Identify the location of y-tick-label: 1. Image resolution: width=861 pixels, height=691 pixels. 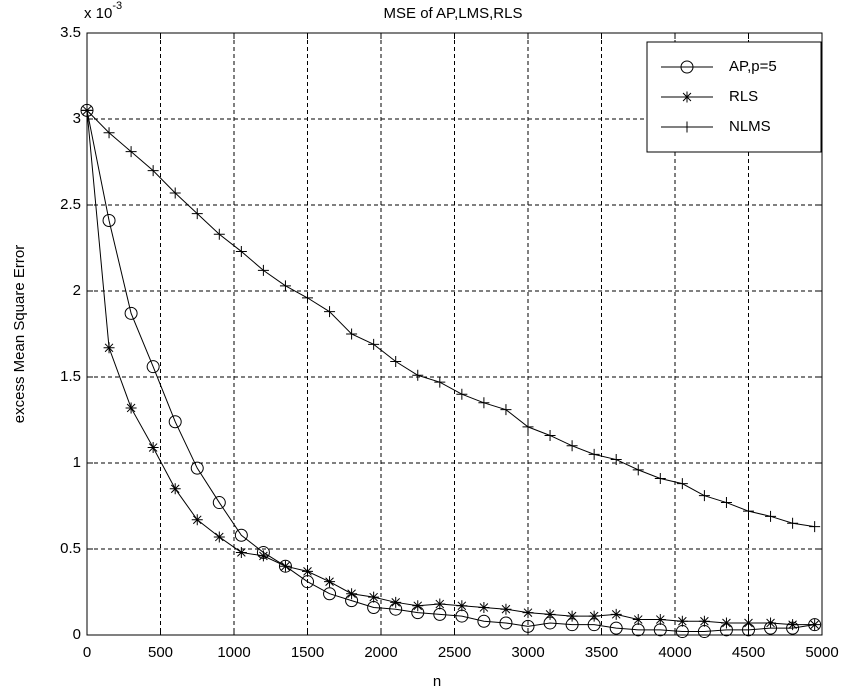
(77, 462).